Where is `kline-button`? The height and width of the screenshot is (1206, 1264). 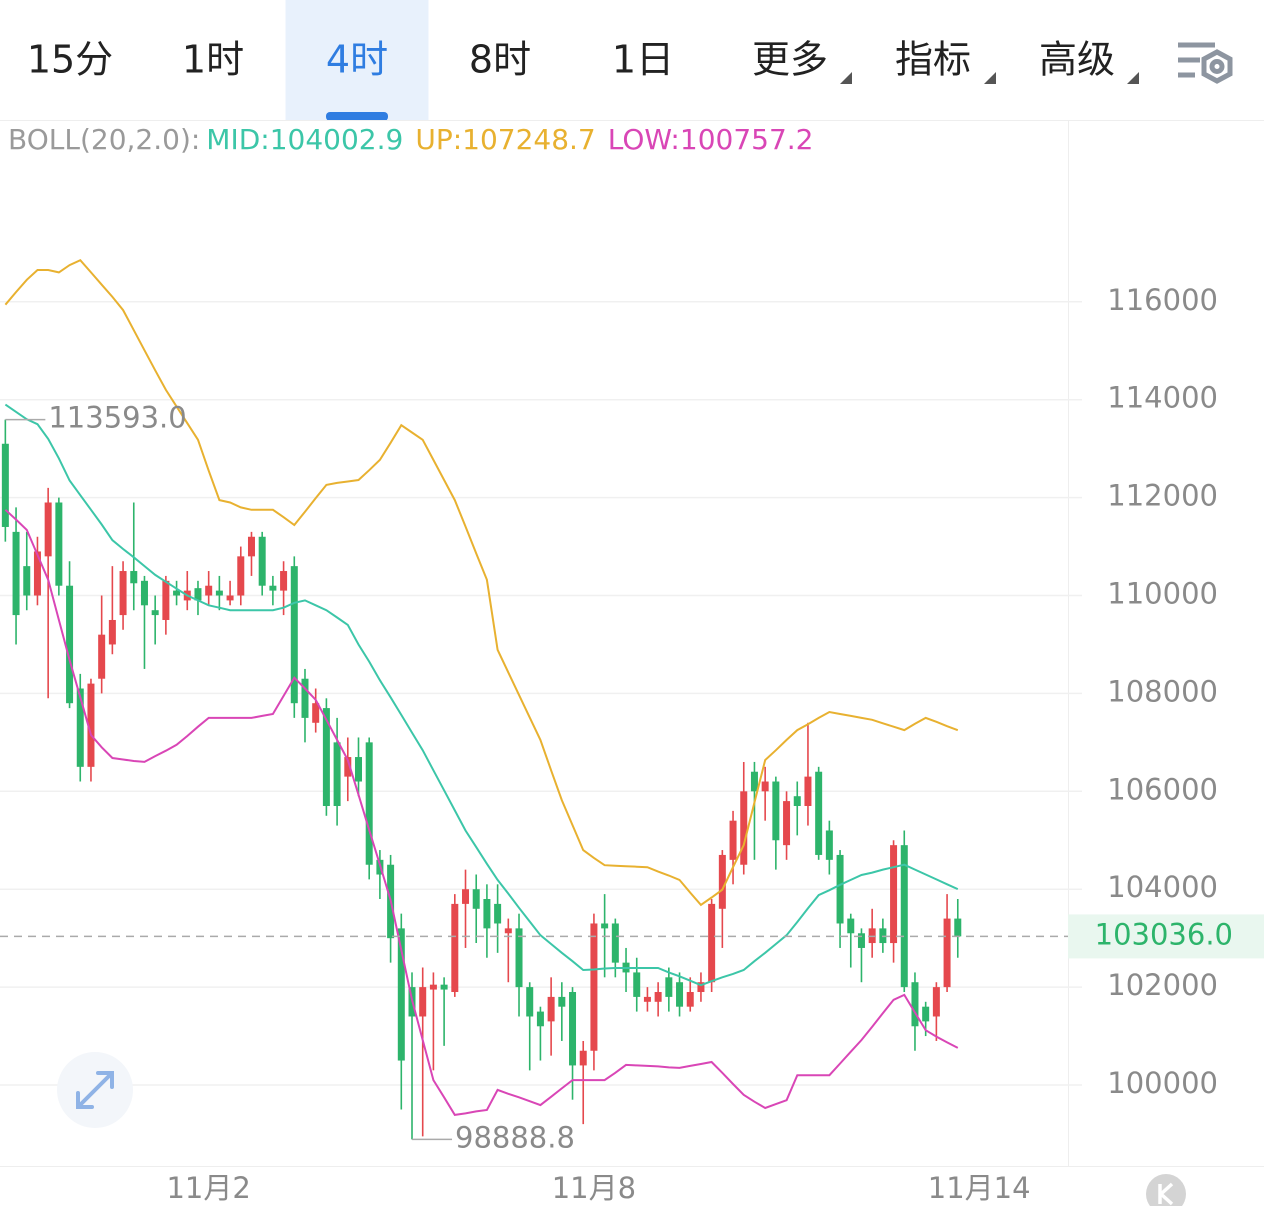
kline-button is located at coordinates (1166, 1190).